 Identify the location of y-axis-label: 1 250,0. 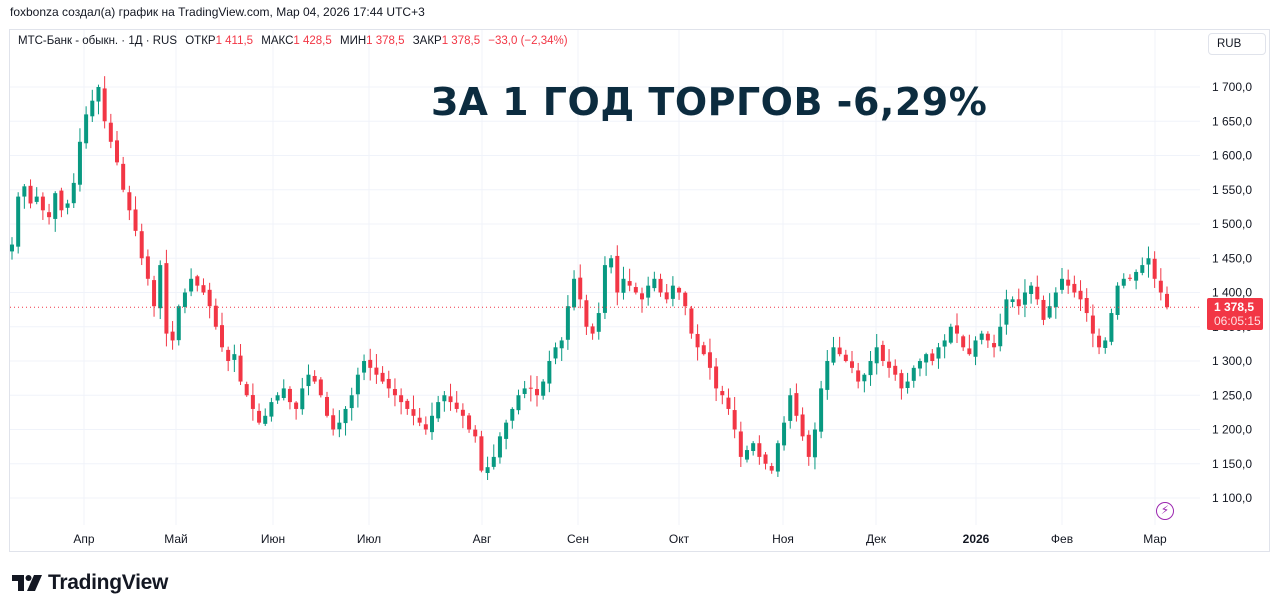
(1232, 395).